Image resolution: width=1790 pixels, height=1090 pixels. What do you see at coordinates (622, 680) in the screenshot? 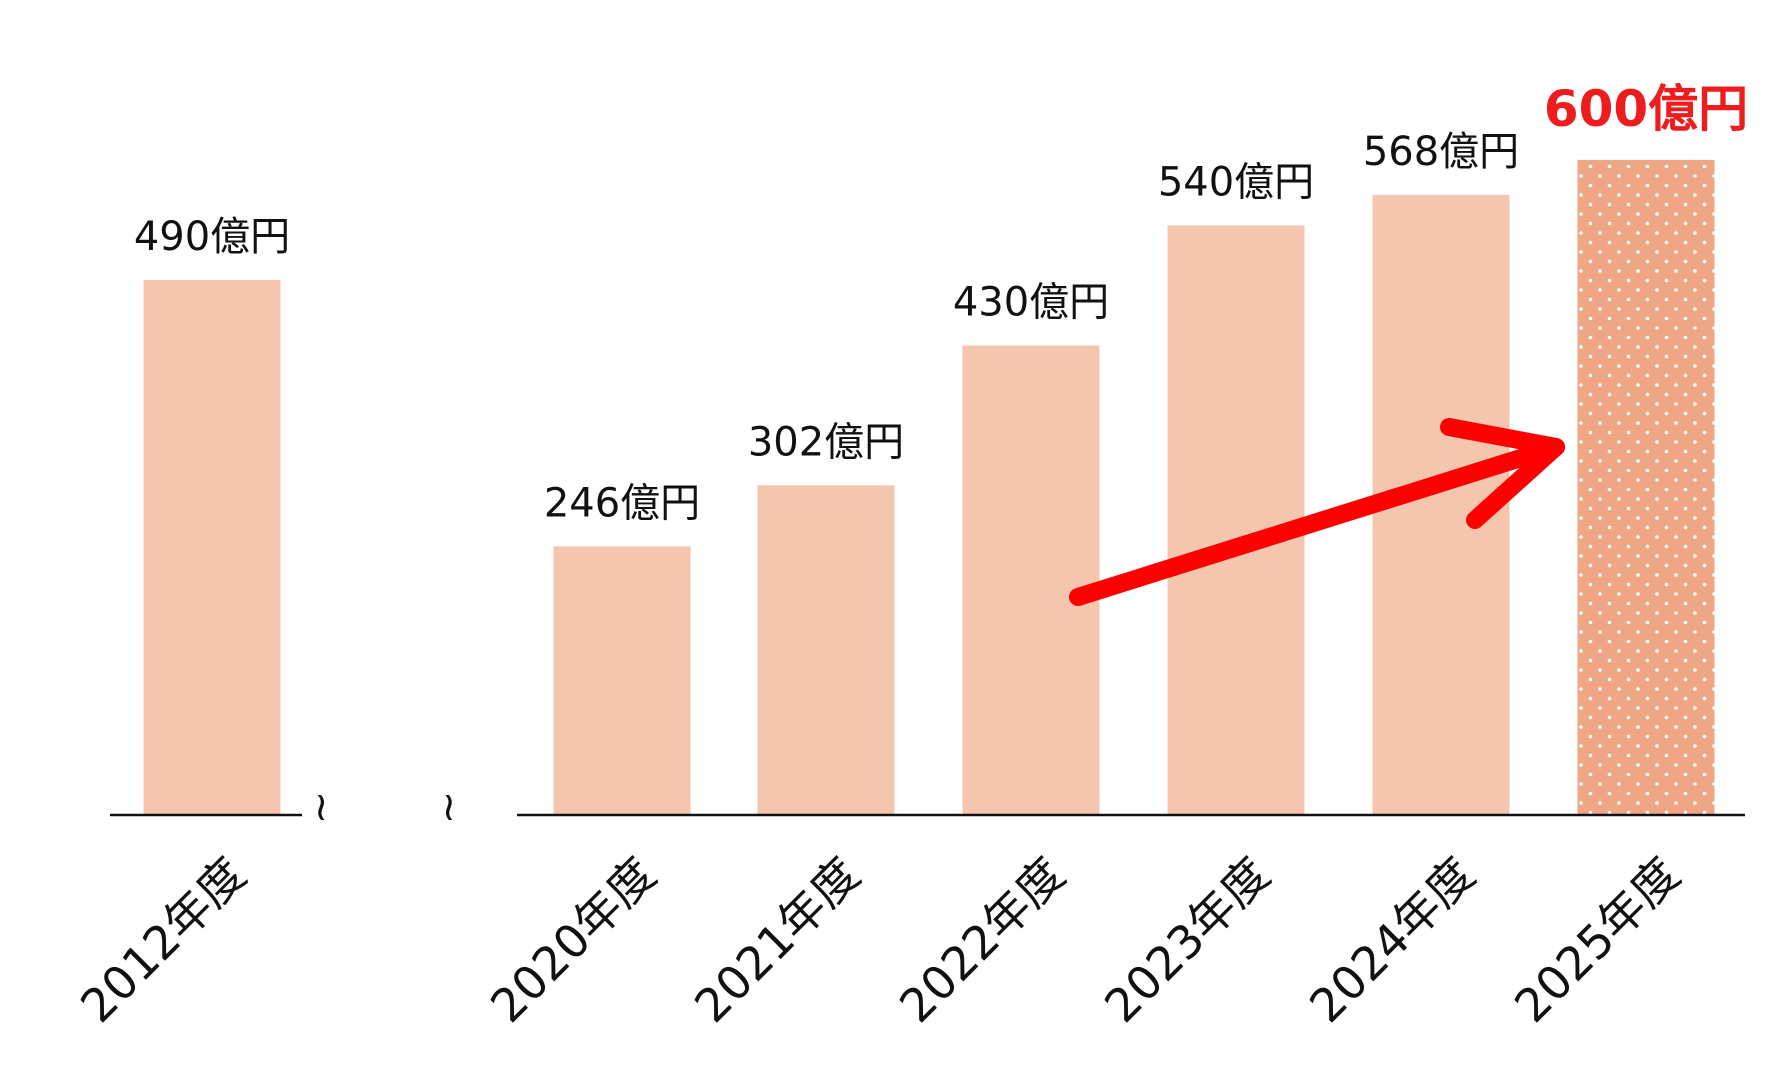
I see `bar-2020` at bounding box center [622, 680].